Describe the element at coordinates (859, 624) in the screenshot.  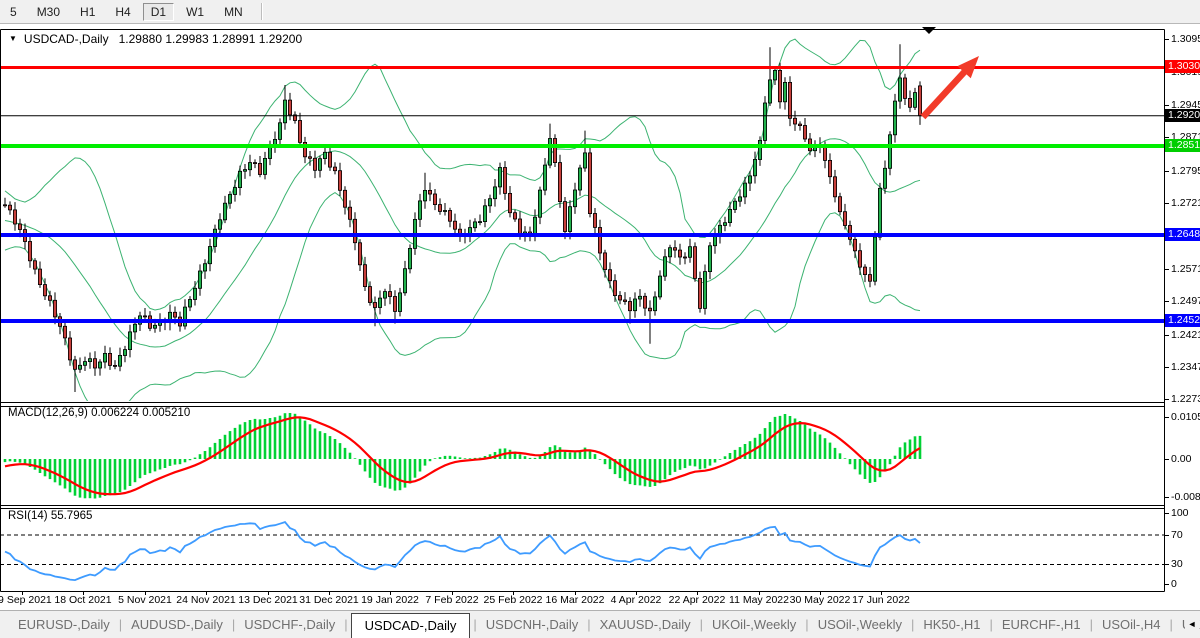
I see `tab-usoil-weekly: USOil-,Weekly` at that location.